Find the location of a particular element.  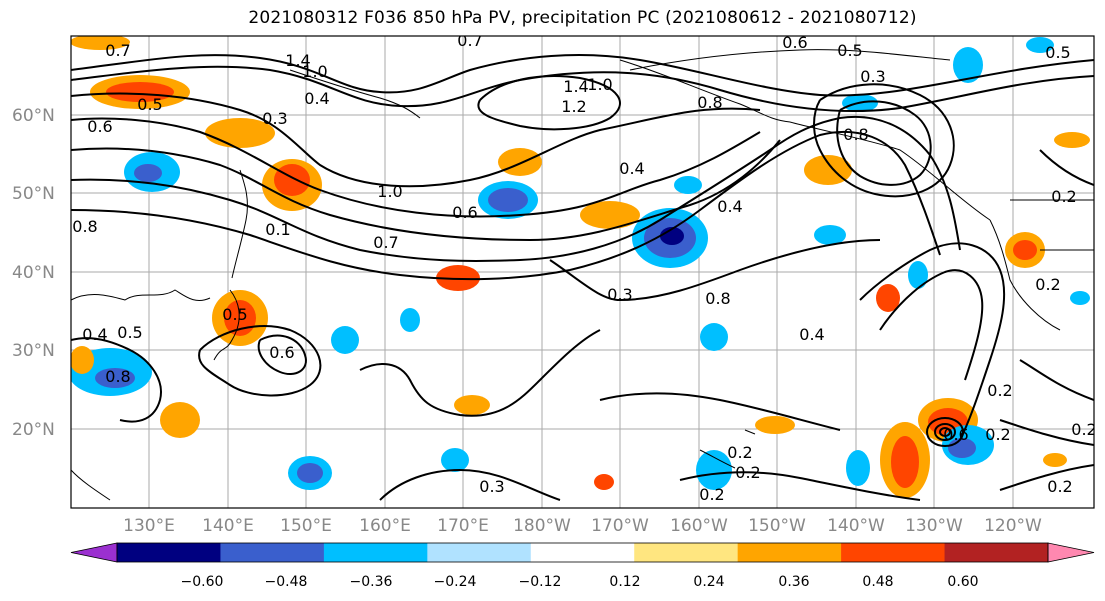

lon-tick-label: 180°W is located at coordinates (542, 526).